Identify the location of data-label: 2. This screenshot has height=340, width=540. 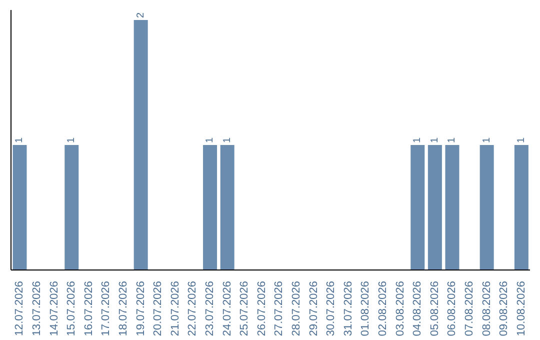
(140, 15).